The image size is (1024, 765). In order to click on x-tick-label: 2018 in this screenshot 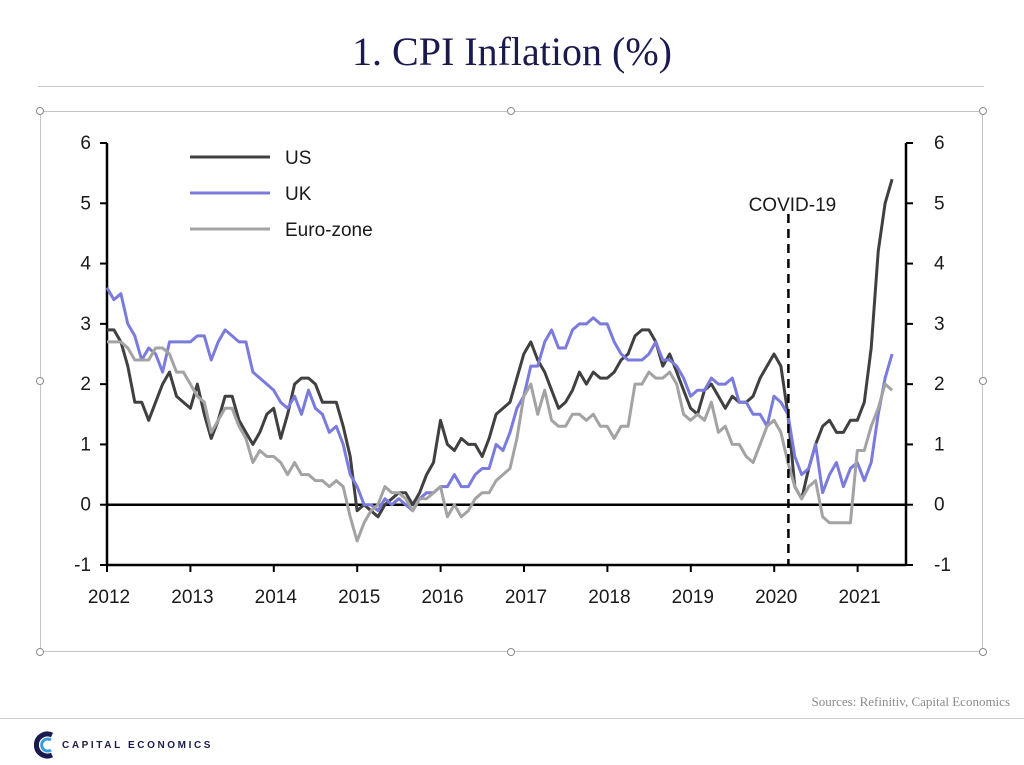, I will do `click(609, 597)`.